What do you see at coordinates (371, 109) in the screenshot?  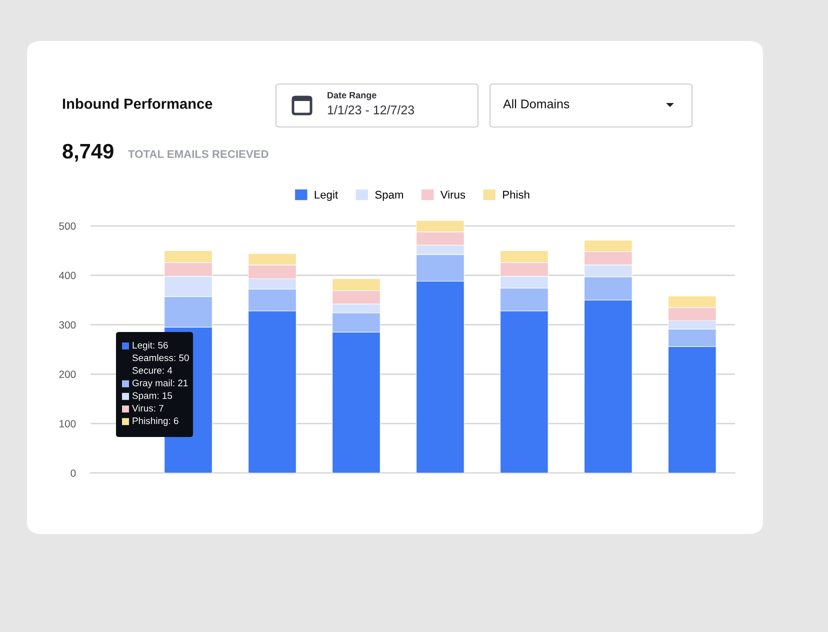 I see `text: 1/1/23 - 12/7/23` at bounding box center [371, 109].